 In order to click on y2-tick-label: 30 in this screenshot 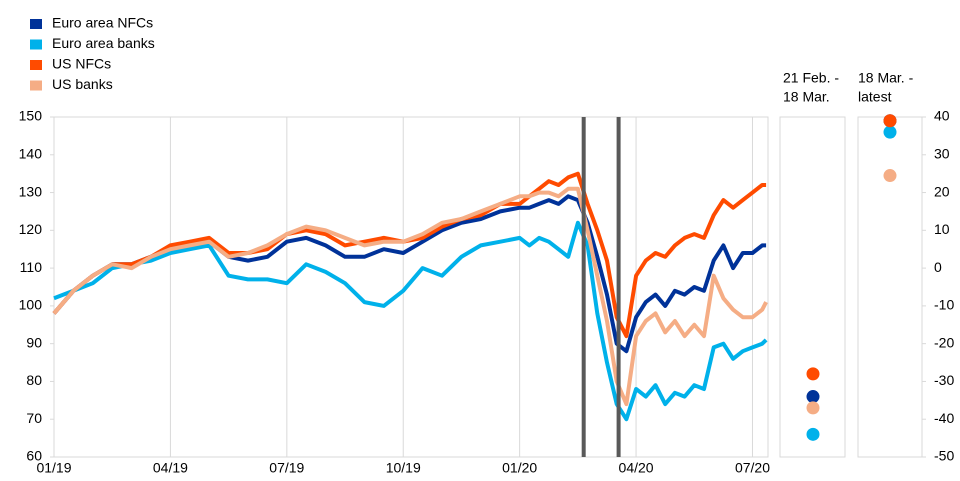, I will do `click(942, 153)`.